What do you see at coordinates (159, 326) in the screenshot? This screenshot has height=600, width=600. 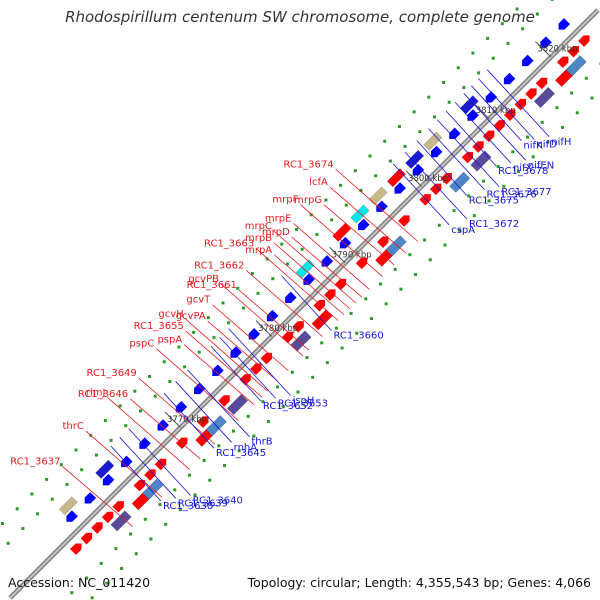 I see `forward-gene-label: RC1_3655` at bounding box center [159, 326].